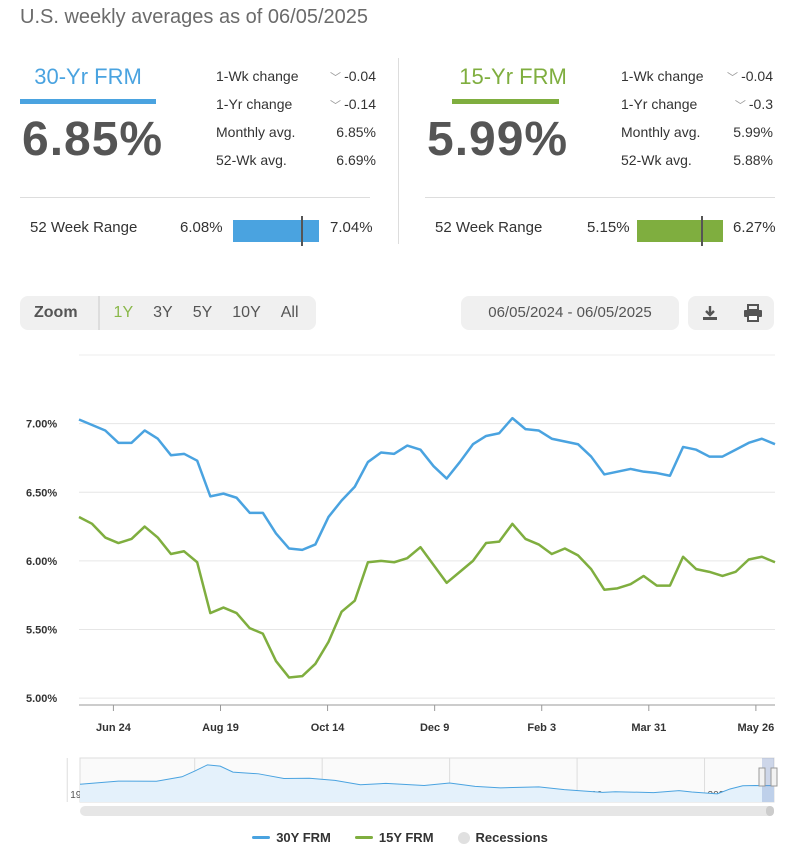 Image resolution: width=800 pixels, height=861 pixels. What do you see at coordinates (770, 811) in the screenshot?
I see `scrollbar-thumb` at bounding box center [770, 811].